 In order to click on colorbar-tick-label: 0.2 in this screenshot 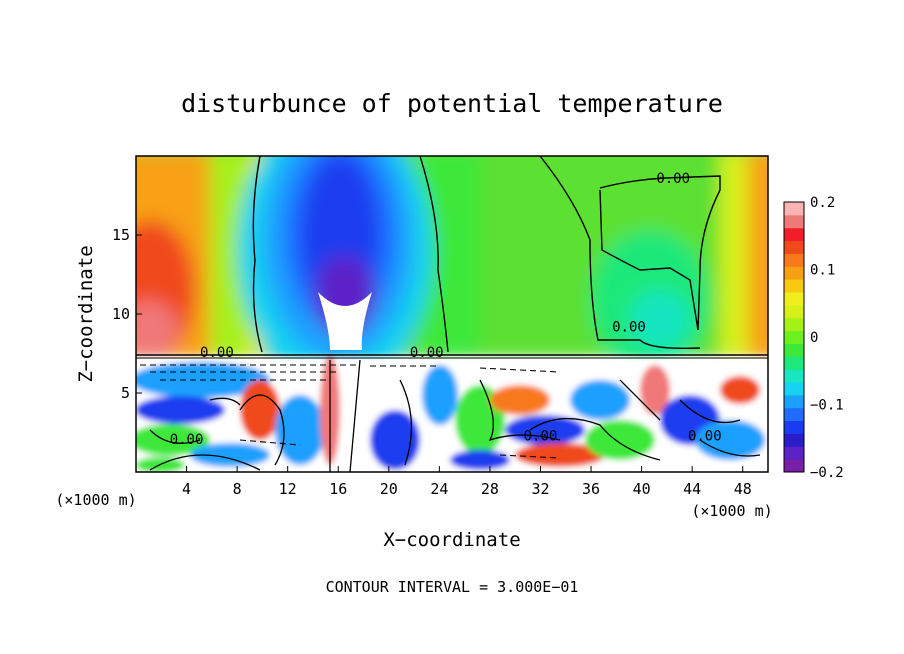, I will do `click(822, 203)`.